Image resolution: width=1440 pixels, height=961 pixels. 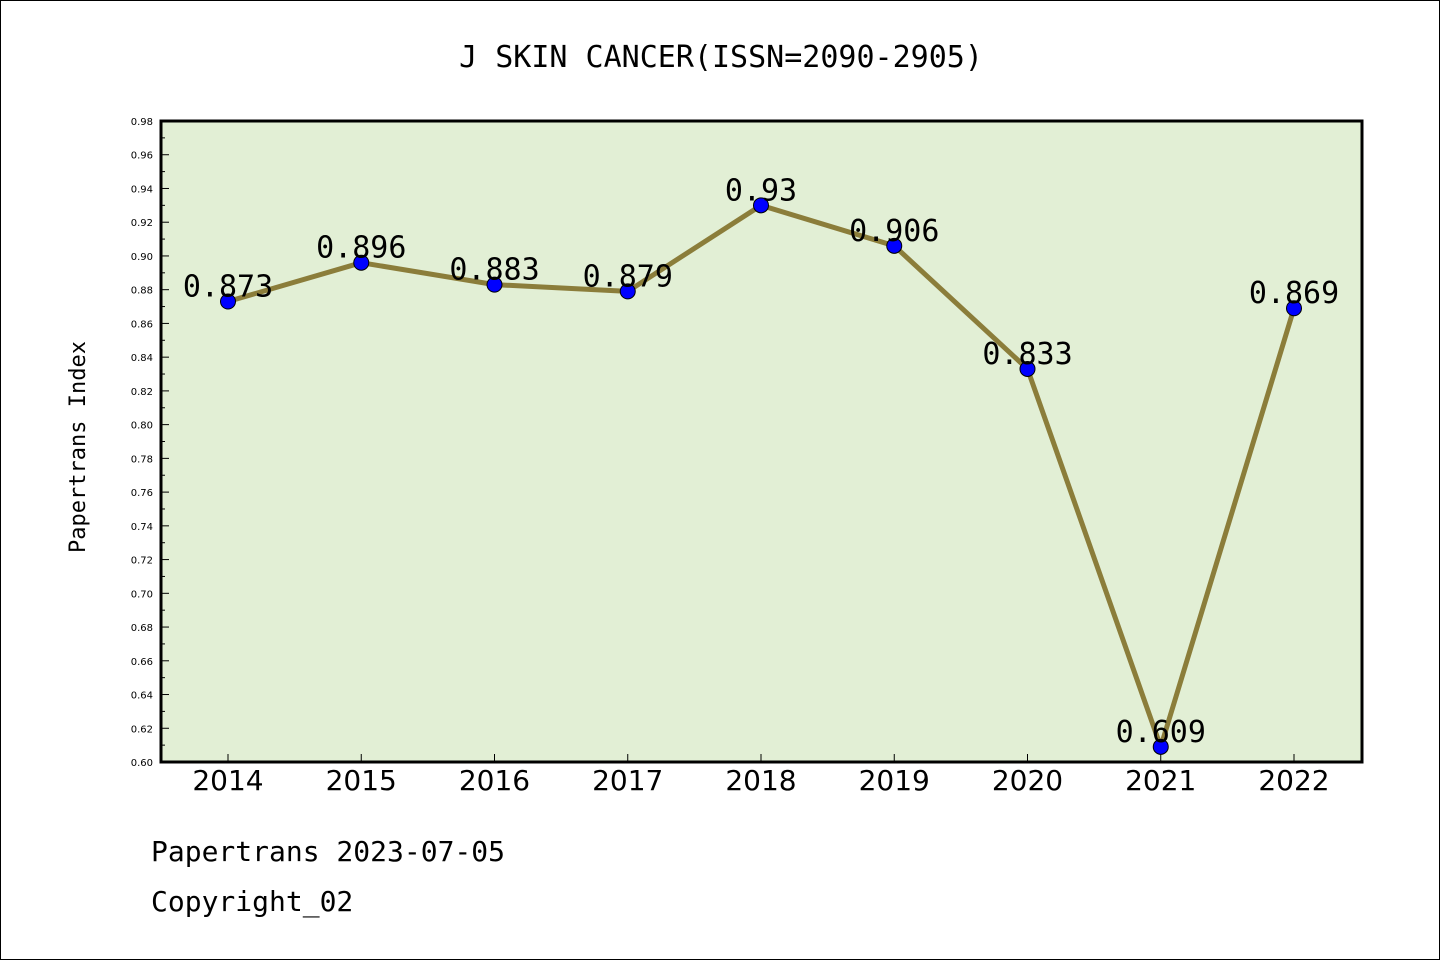 I want to click on y-tick-label: 0.98, so click(x=142, y=122).